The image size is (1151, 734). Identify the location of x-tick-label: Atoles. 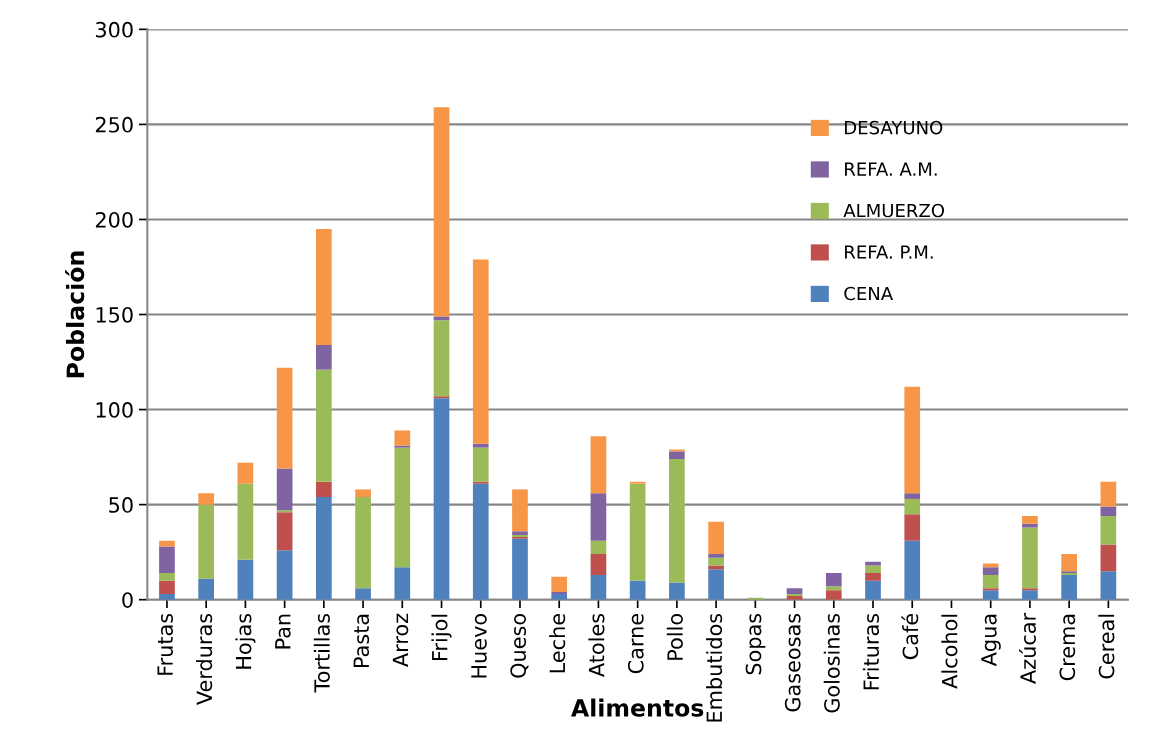
(596, 645).